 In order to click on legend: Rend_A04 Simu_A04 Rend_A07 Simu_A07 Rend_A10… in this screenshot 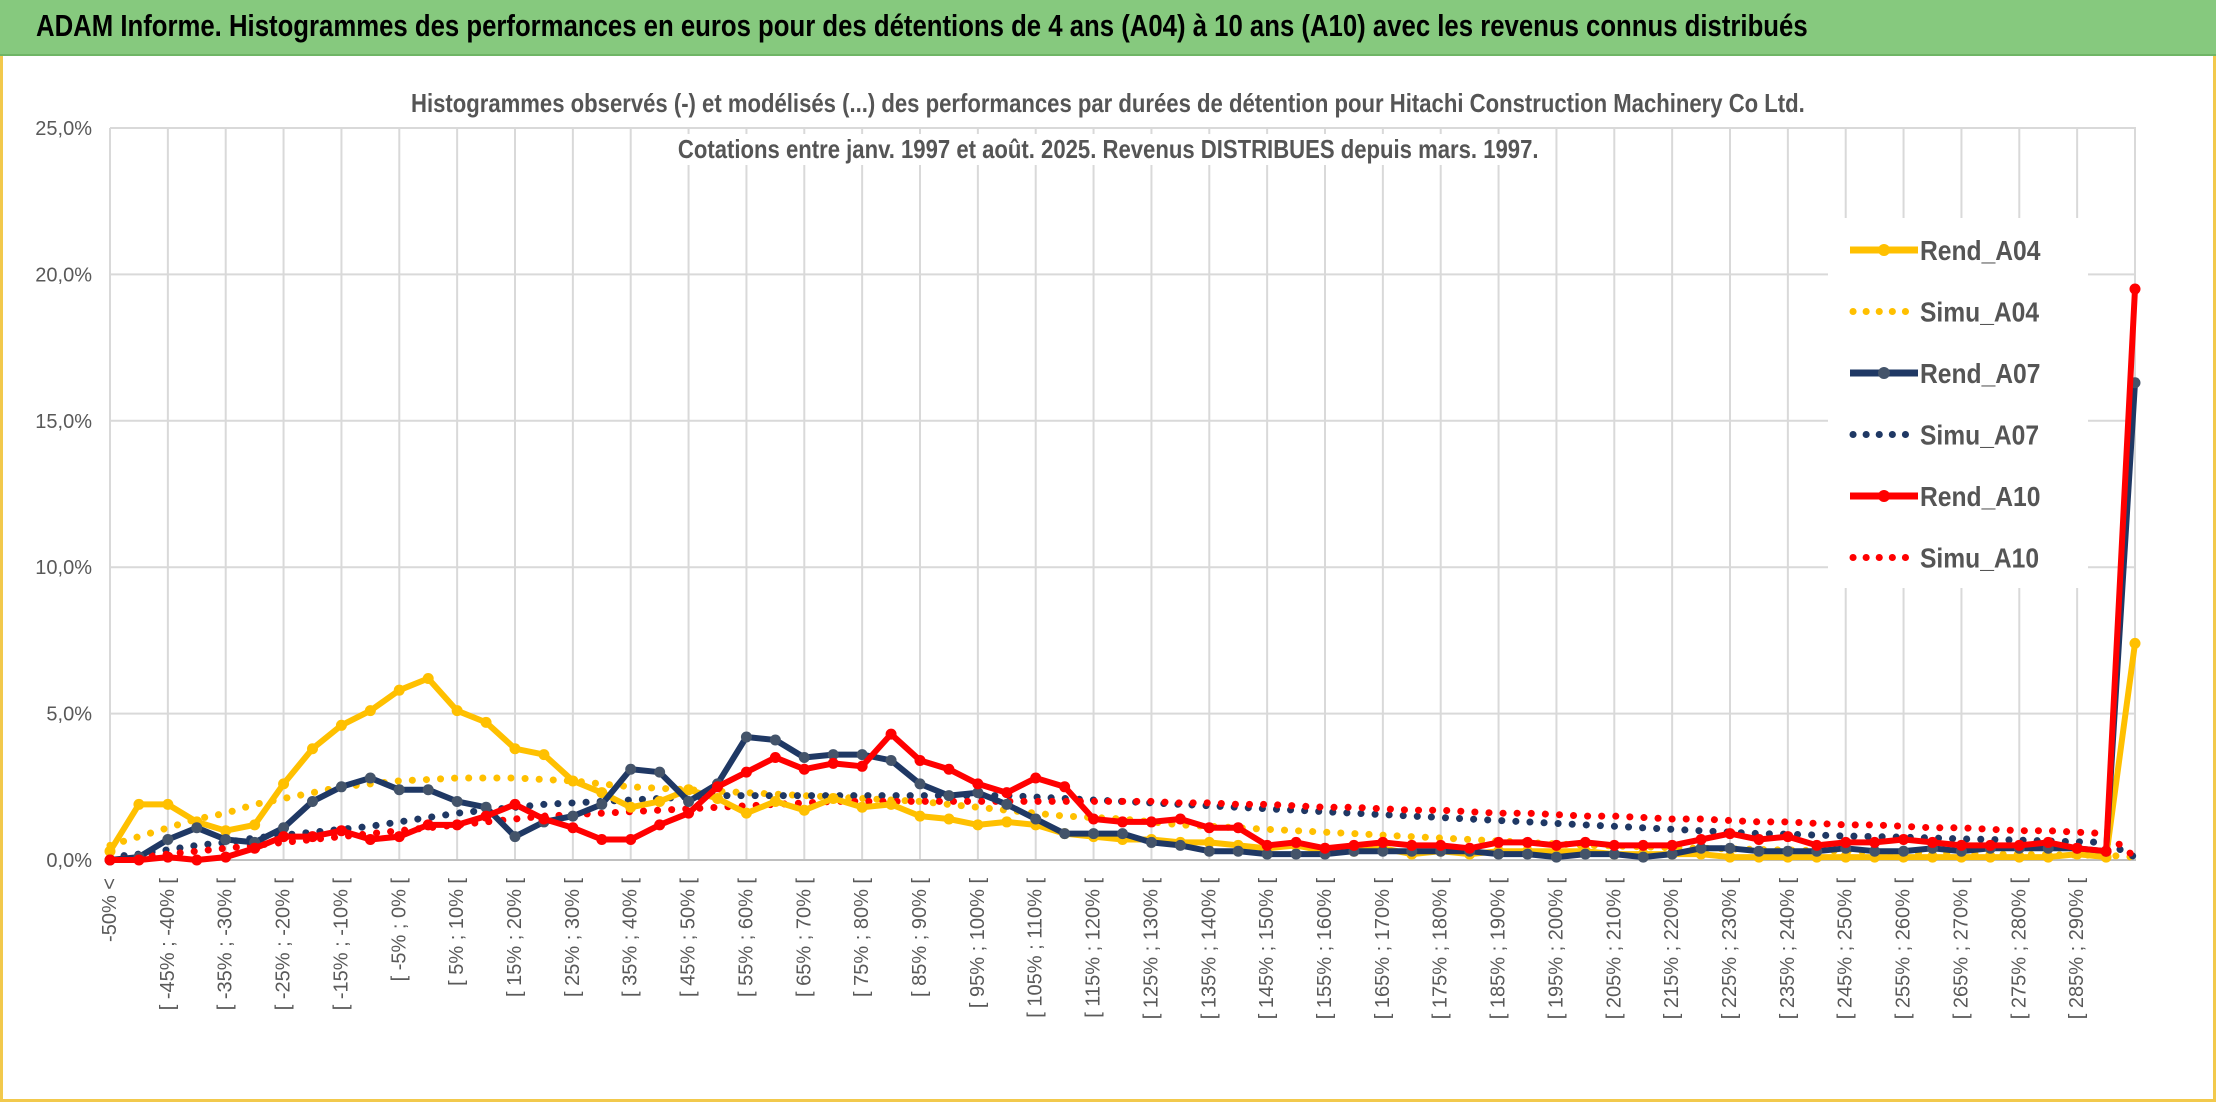, I will do `click(1958, 403)`.